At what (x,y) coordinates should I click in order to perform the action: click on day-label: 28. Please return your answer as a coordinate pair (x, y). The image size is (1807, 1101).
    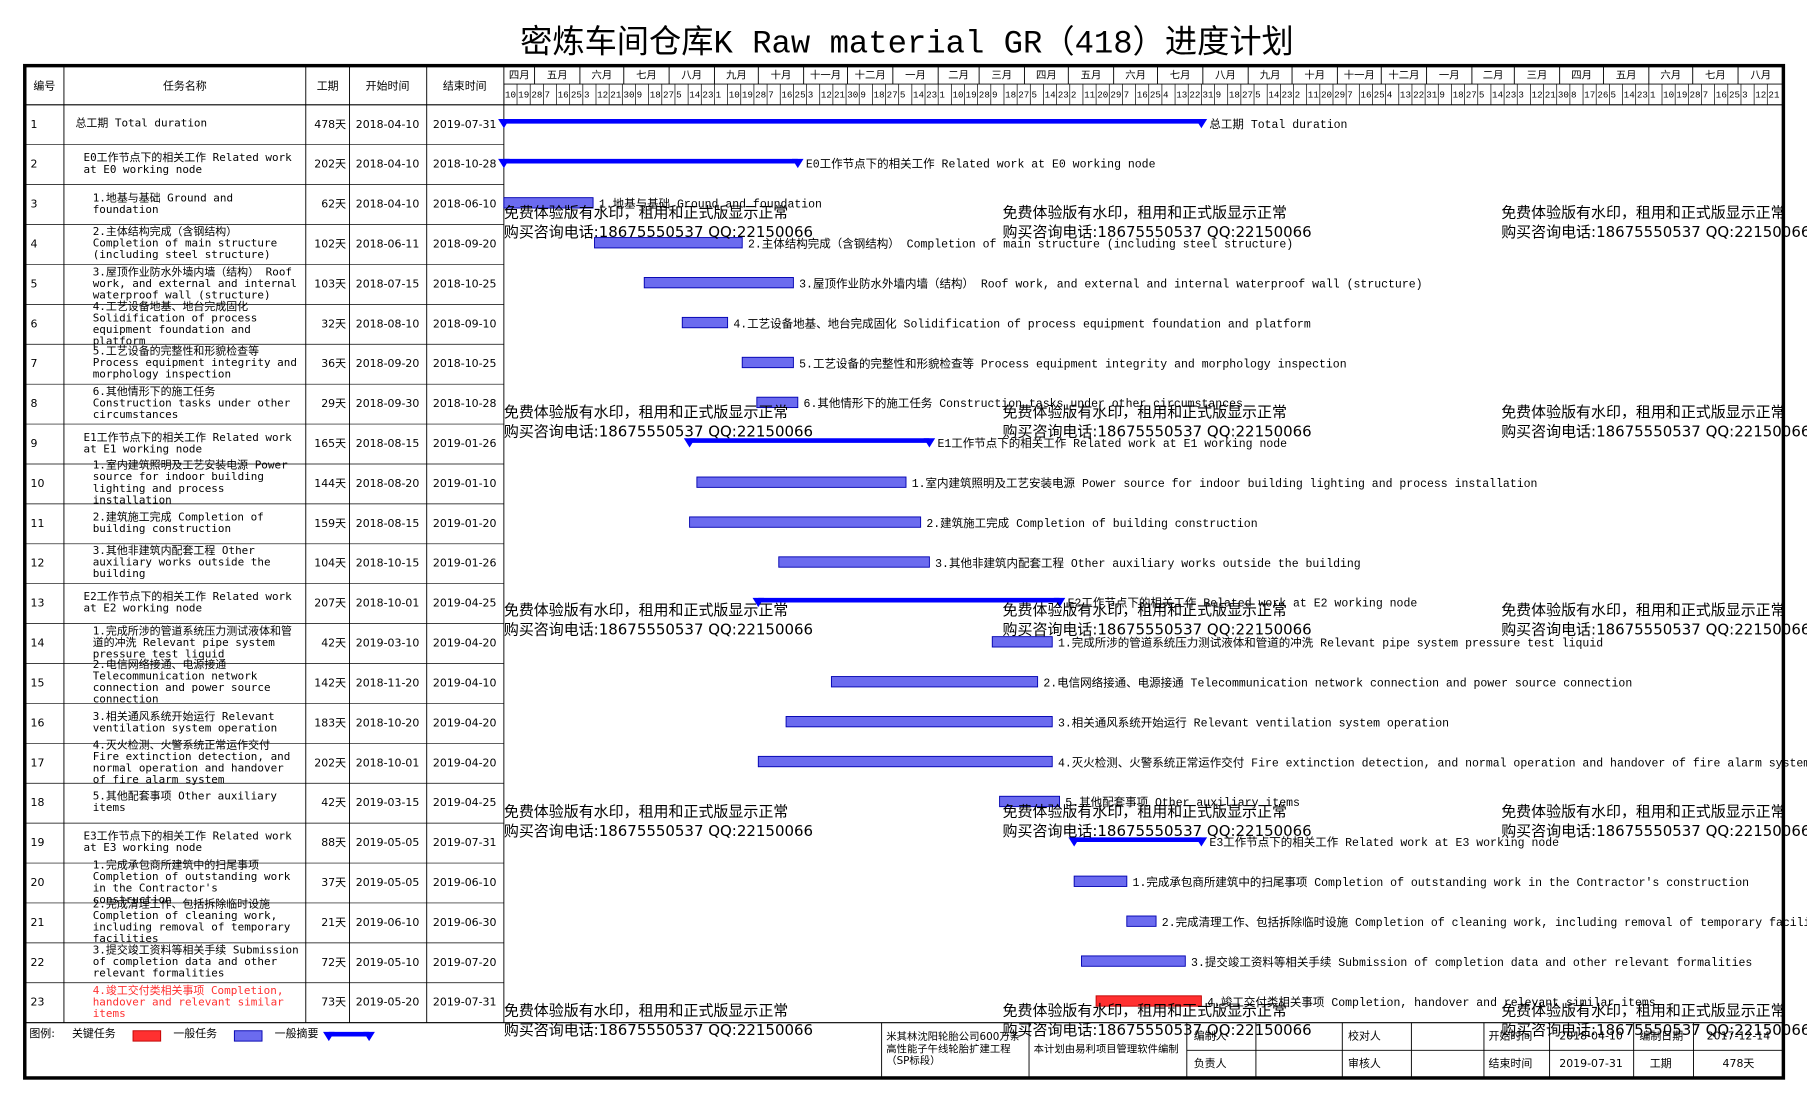
    Looking at the image, I should click on (536, 94).